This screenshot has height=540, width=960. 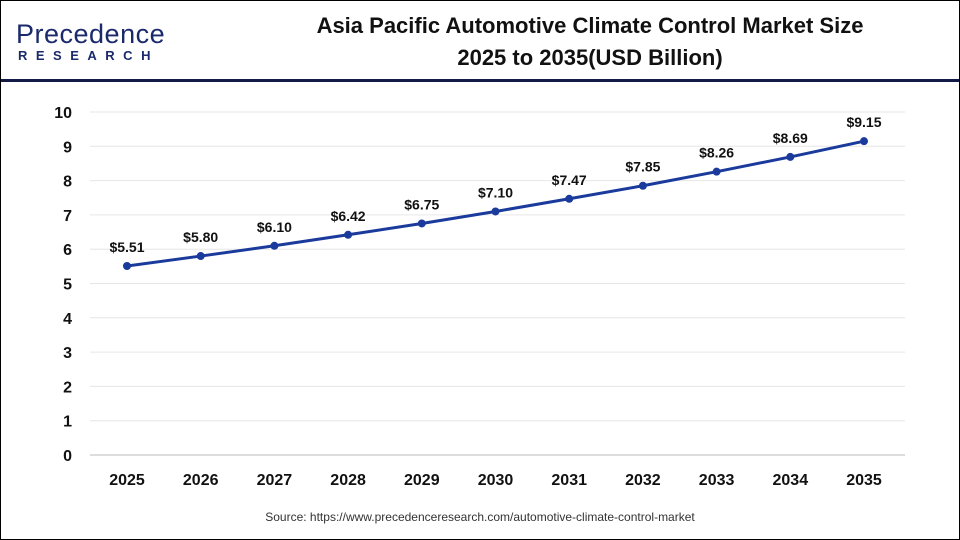 What do you see at coordinates (421, 204) in the screenshot?
I see `data-label: $6.75` at bounding box center [421, 204].